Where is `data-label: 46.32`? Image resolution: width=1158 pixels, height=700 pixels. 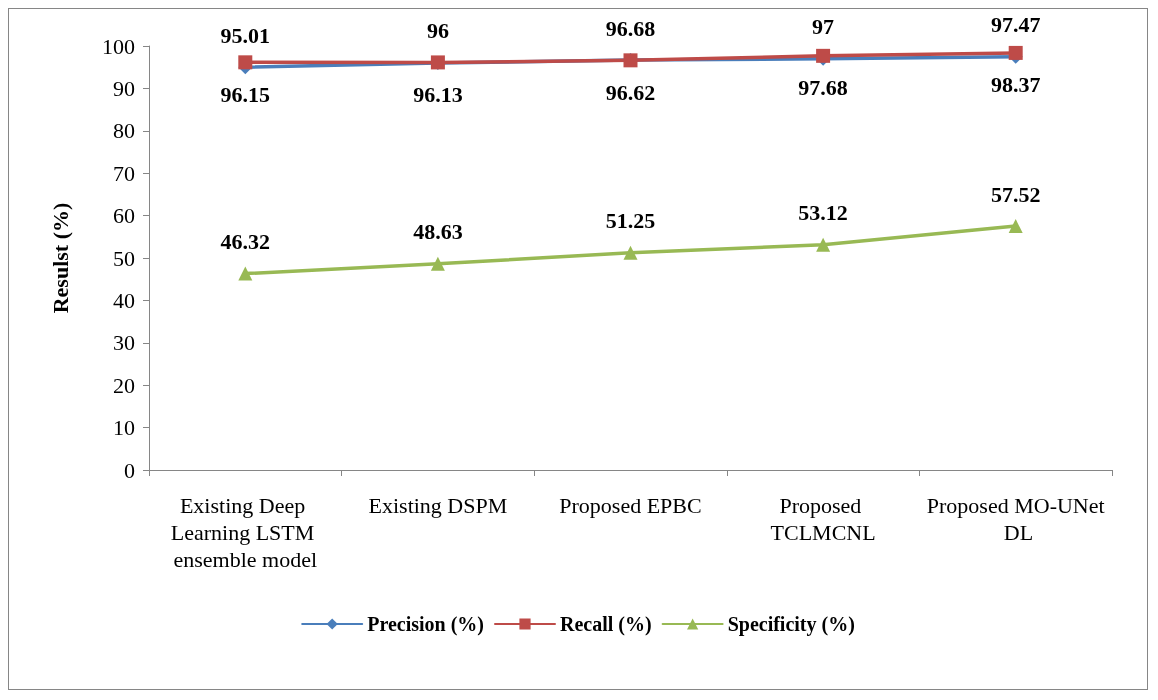
data-label: 46.32 is located at coordinates (245, 242).